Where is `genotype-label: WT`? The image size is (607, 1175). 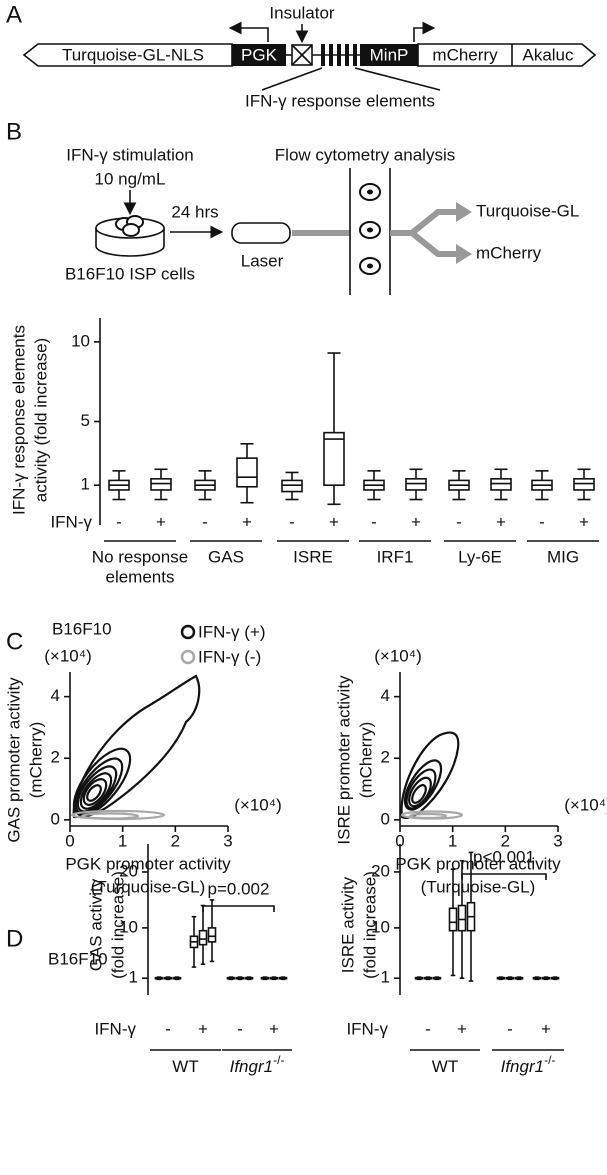 genotype-label: WT is located at coordinates (185, 1066).